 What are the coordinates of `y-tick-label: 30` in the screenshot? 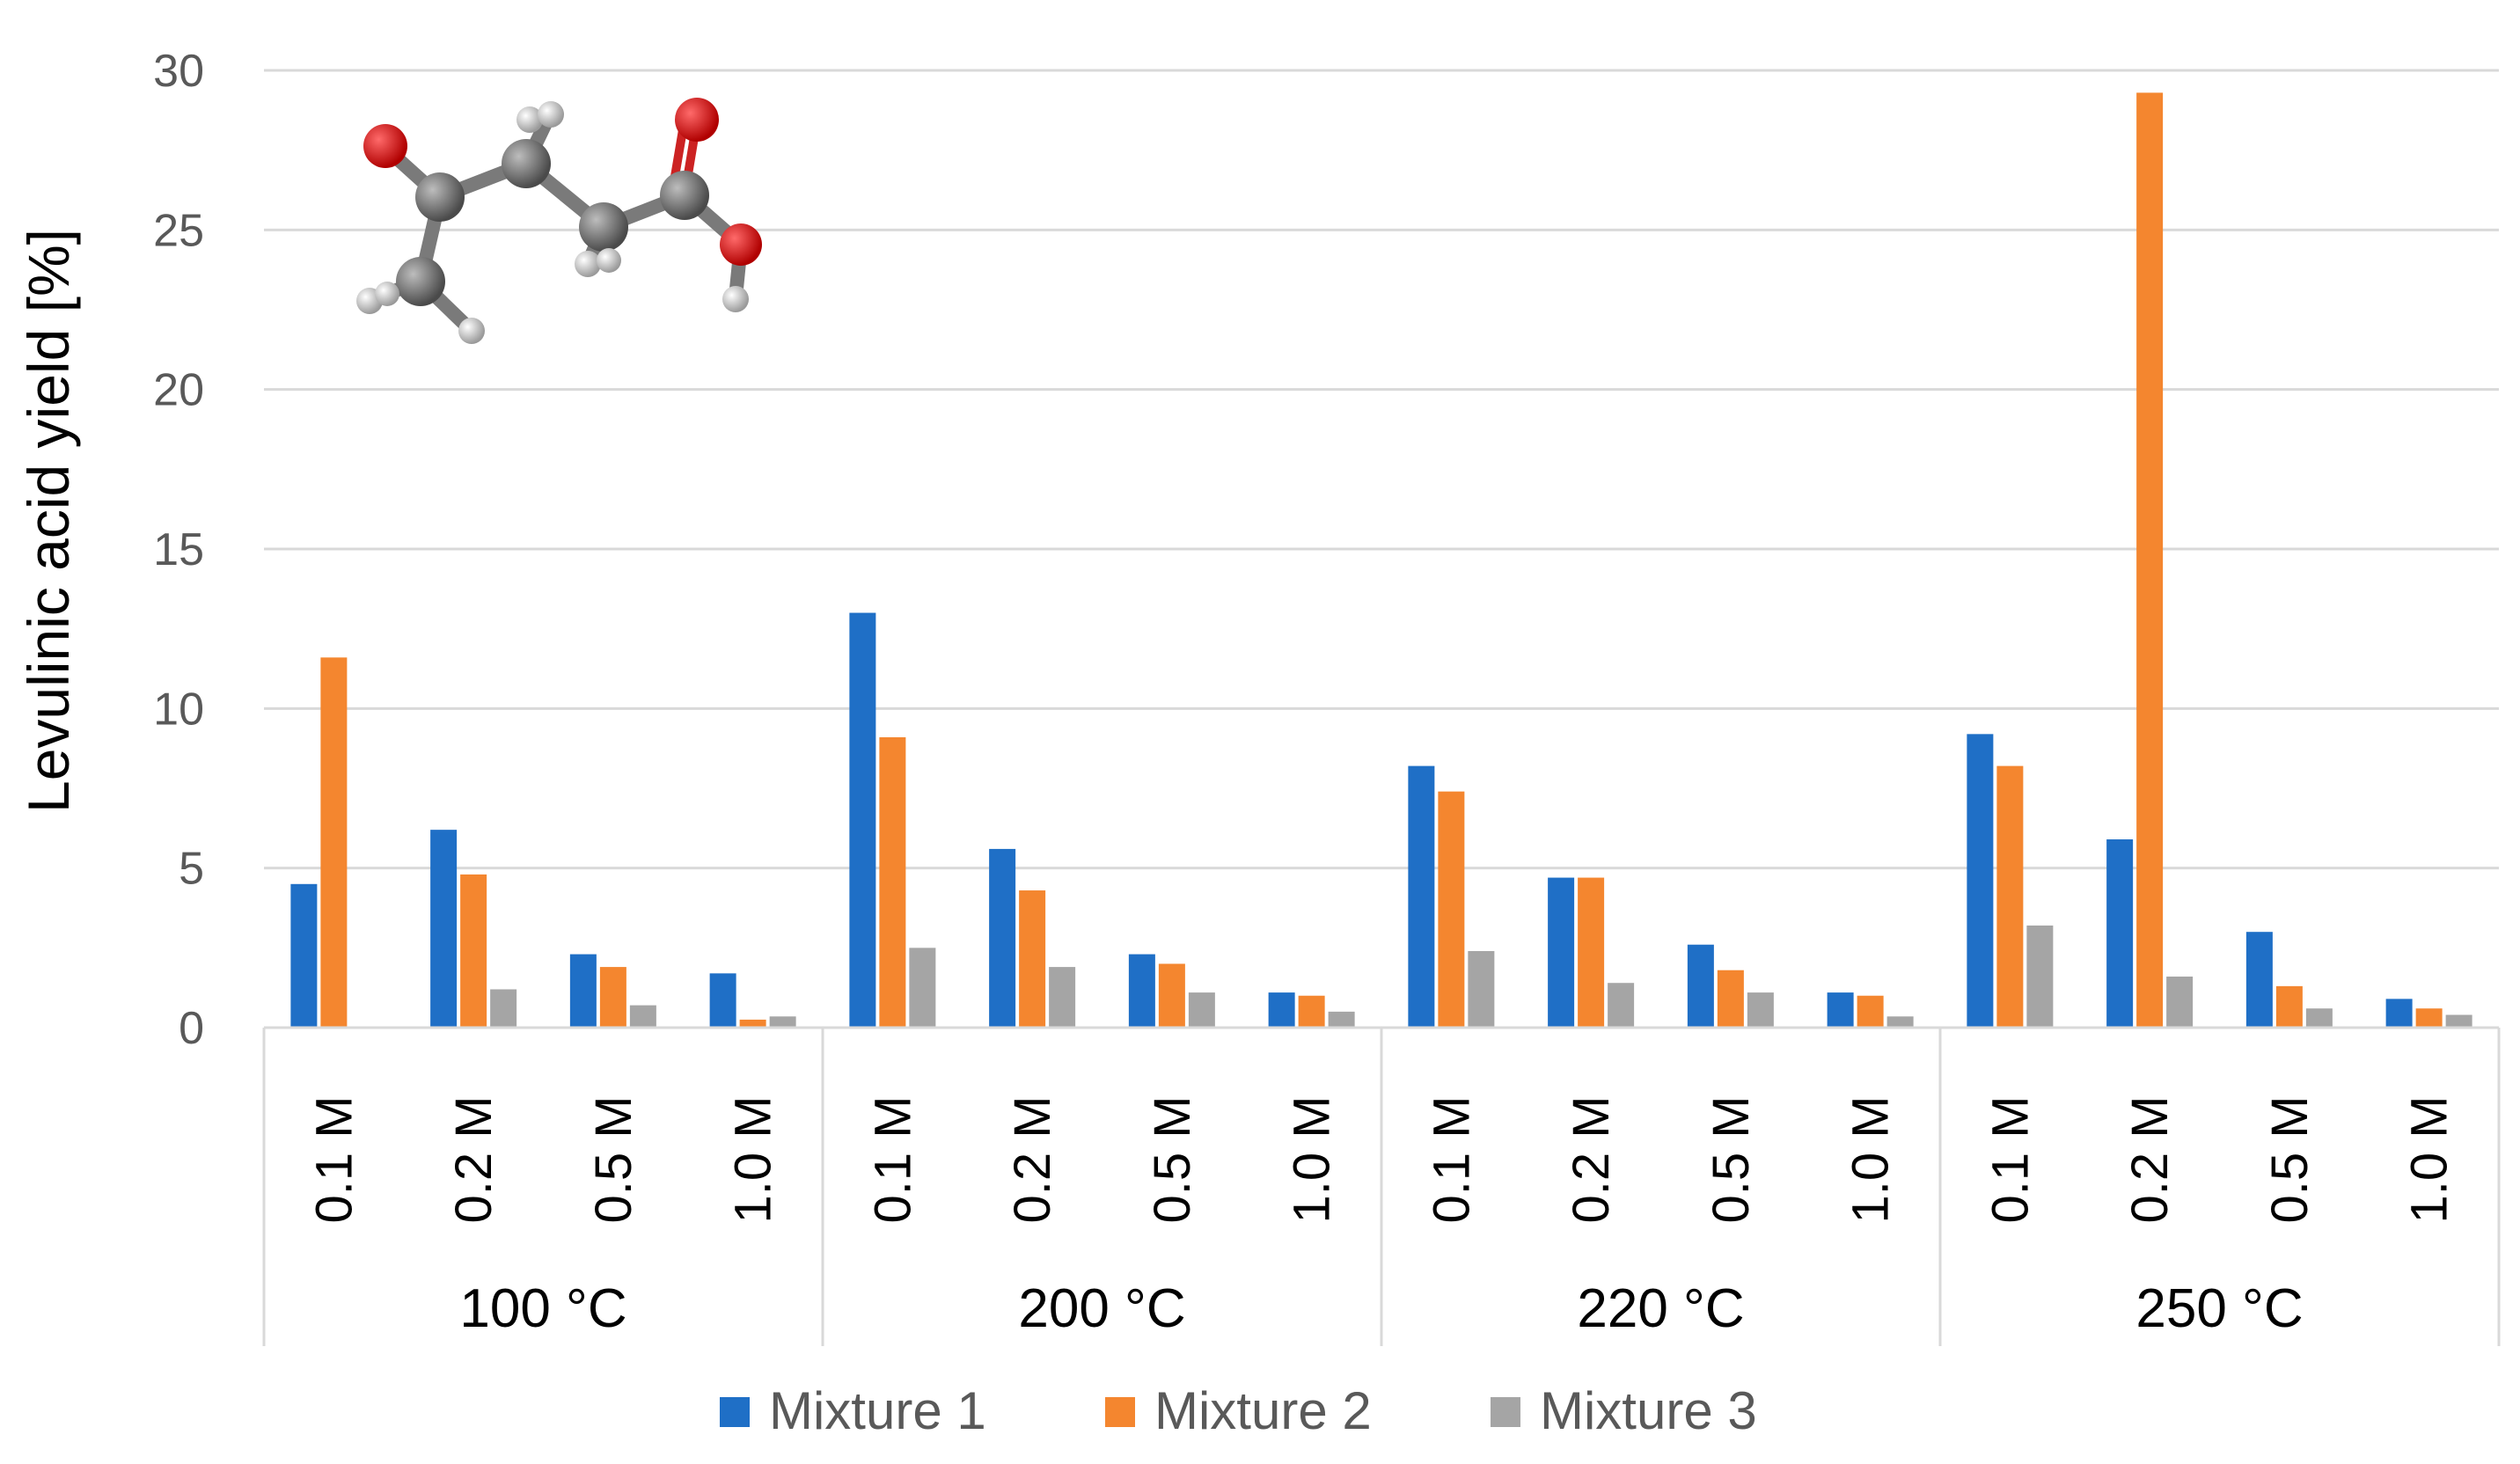 It's located at (178, 71).